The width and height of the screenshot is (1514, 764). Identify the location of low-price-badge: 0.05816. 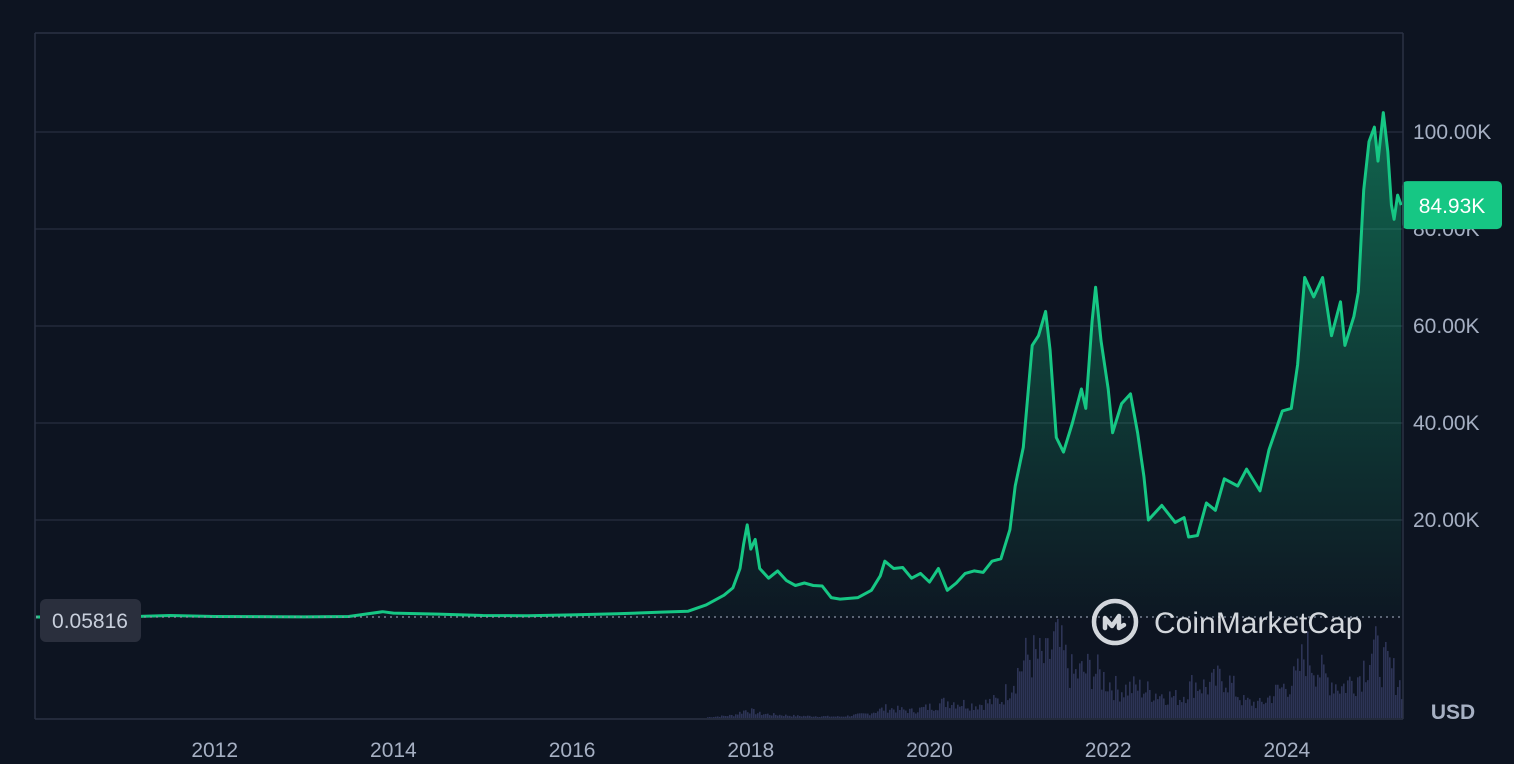
(90, 620).